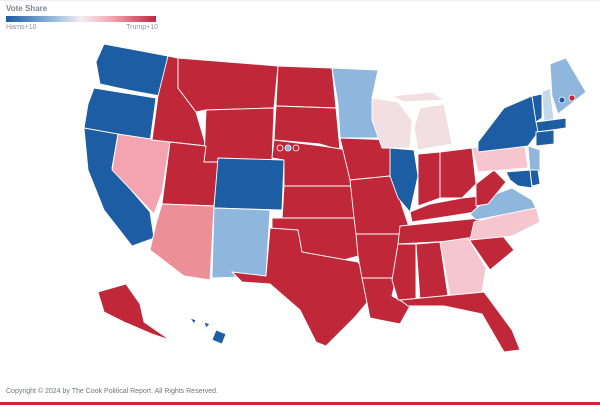 Image resolution: width=600 pixels, height=406 pixels. What do you see at coordinates (239, 135) in the screenshot?
I see `state-wy` at bounding box center [239, 135].